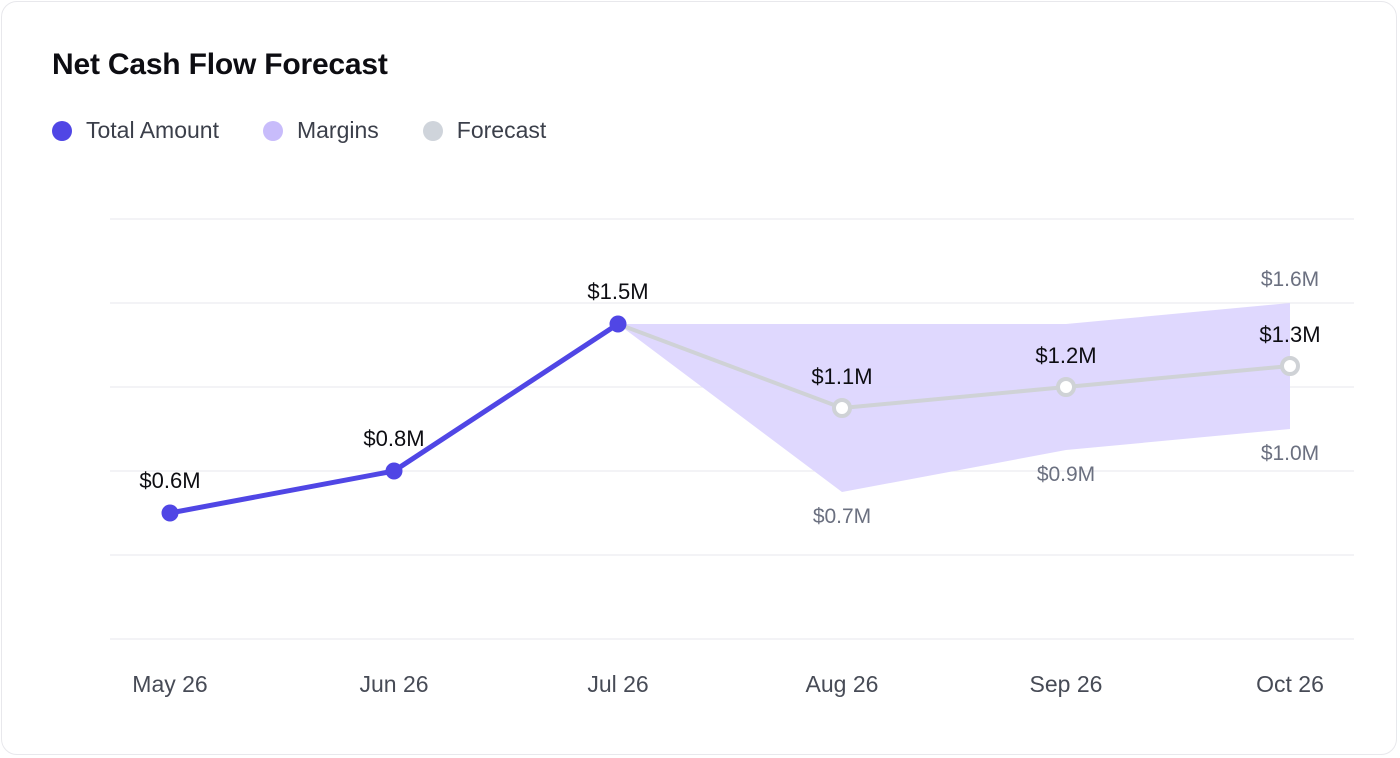  I want to click on legend-item-margins: Margins, so click(320, 130).